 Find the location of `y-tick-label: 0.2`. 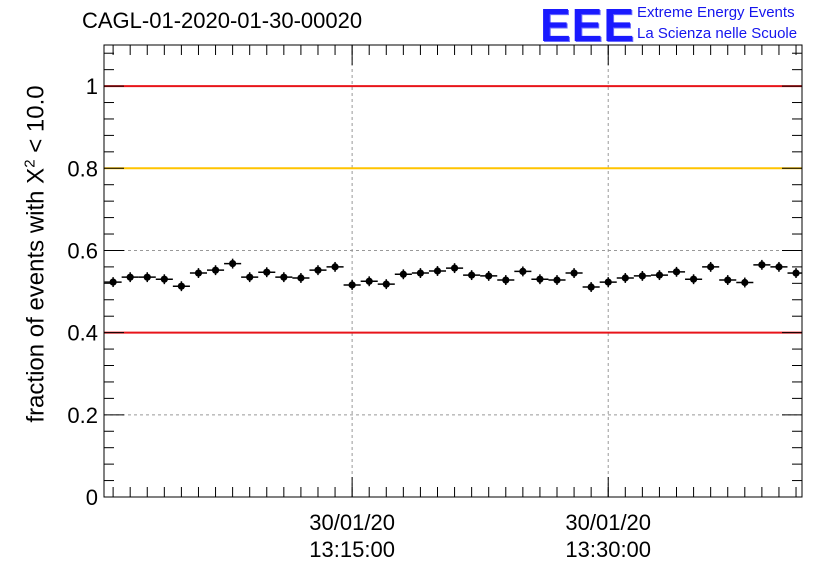

y-tick-label: 0.2 is located at coordinates (82, 415).